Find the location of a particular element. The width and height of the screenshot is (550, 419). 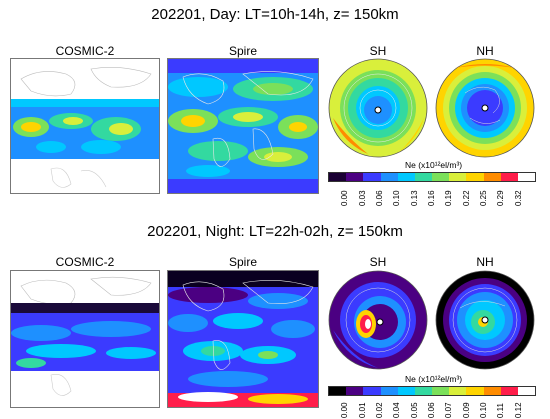

colorbar-tick-label: 0.22 is located at coordinates (466, 198).